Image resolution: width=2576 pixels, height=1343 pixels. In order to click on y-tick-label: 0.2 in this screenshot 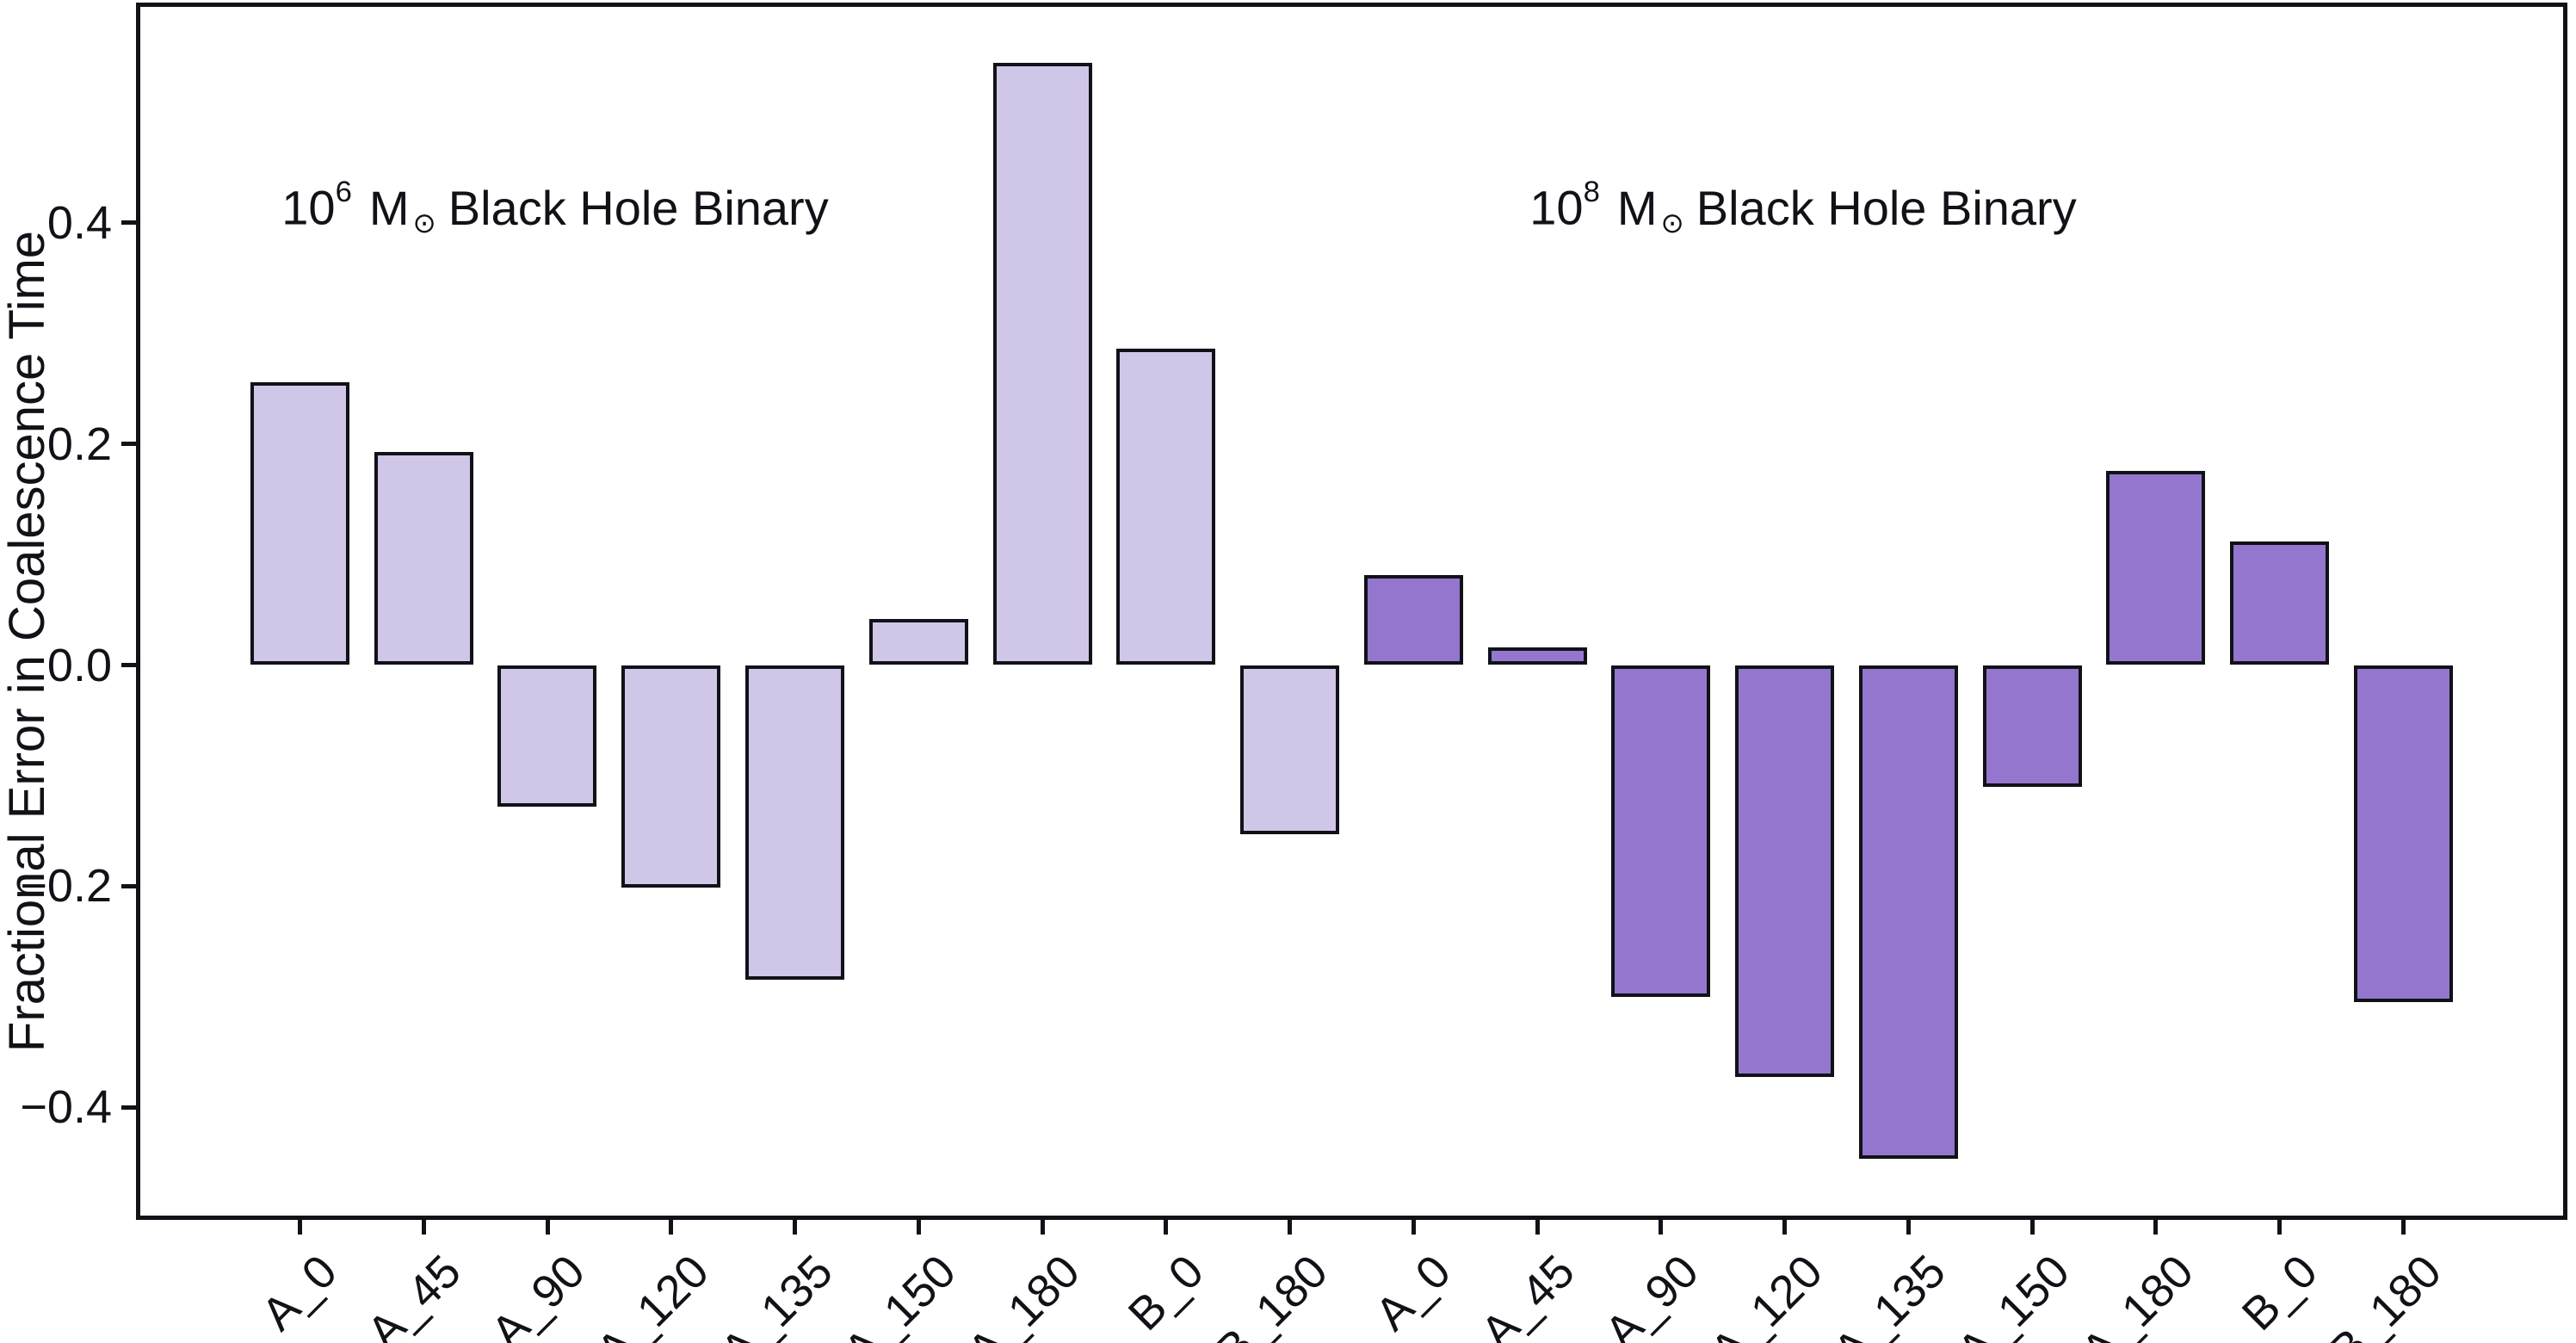, I will do `click(79, 444)`.